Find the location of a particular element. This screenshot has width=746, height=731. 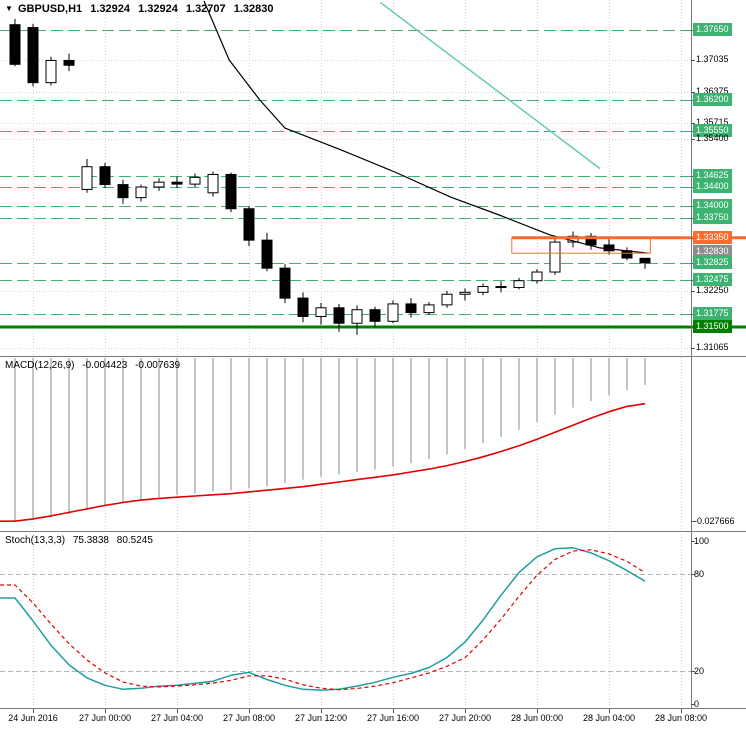

time-axis-label: 27 Jun 00:00 is located at coordinates (105, 718).